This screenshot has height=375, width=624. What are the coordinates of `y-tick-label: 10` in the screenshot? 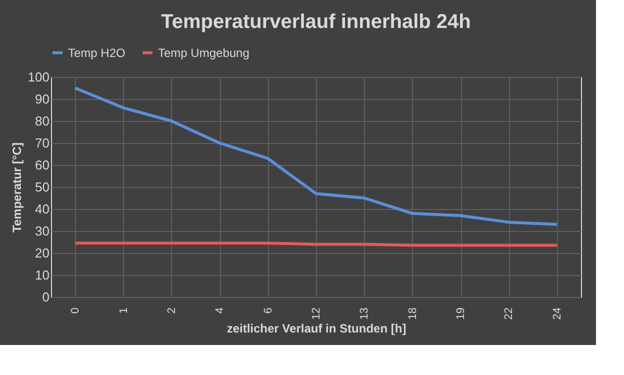 It's located at (42, 275).